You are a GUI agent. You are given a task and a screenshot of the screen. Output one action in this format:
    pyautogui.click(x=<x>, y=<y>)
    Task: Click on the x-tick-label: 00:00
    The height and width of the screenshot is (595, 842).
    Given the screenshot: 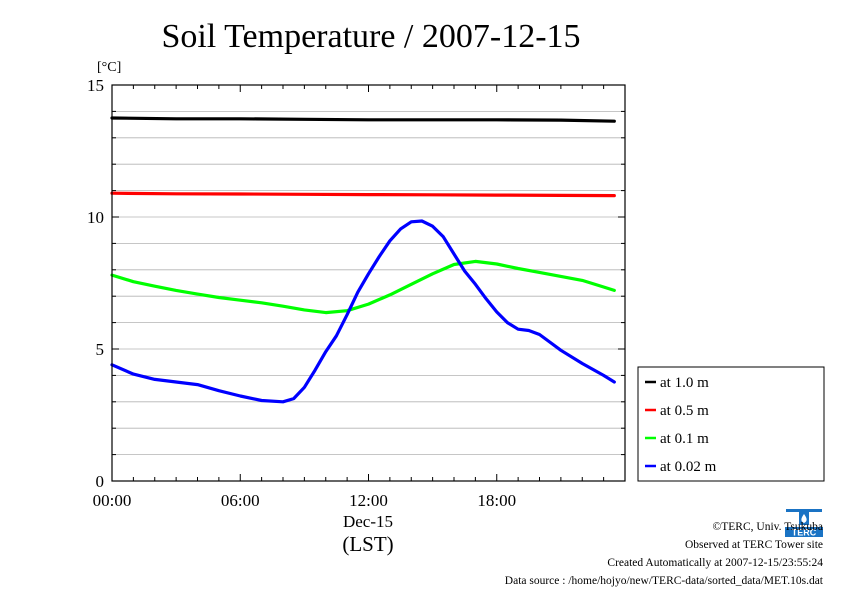 What is the action you would take?
    pyautogui.click(x=112, y=500)
    